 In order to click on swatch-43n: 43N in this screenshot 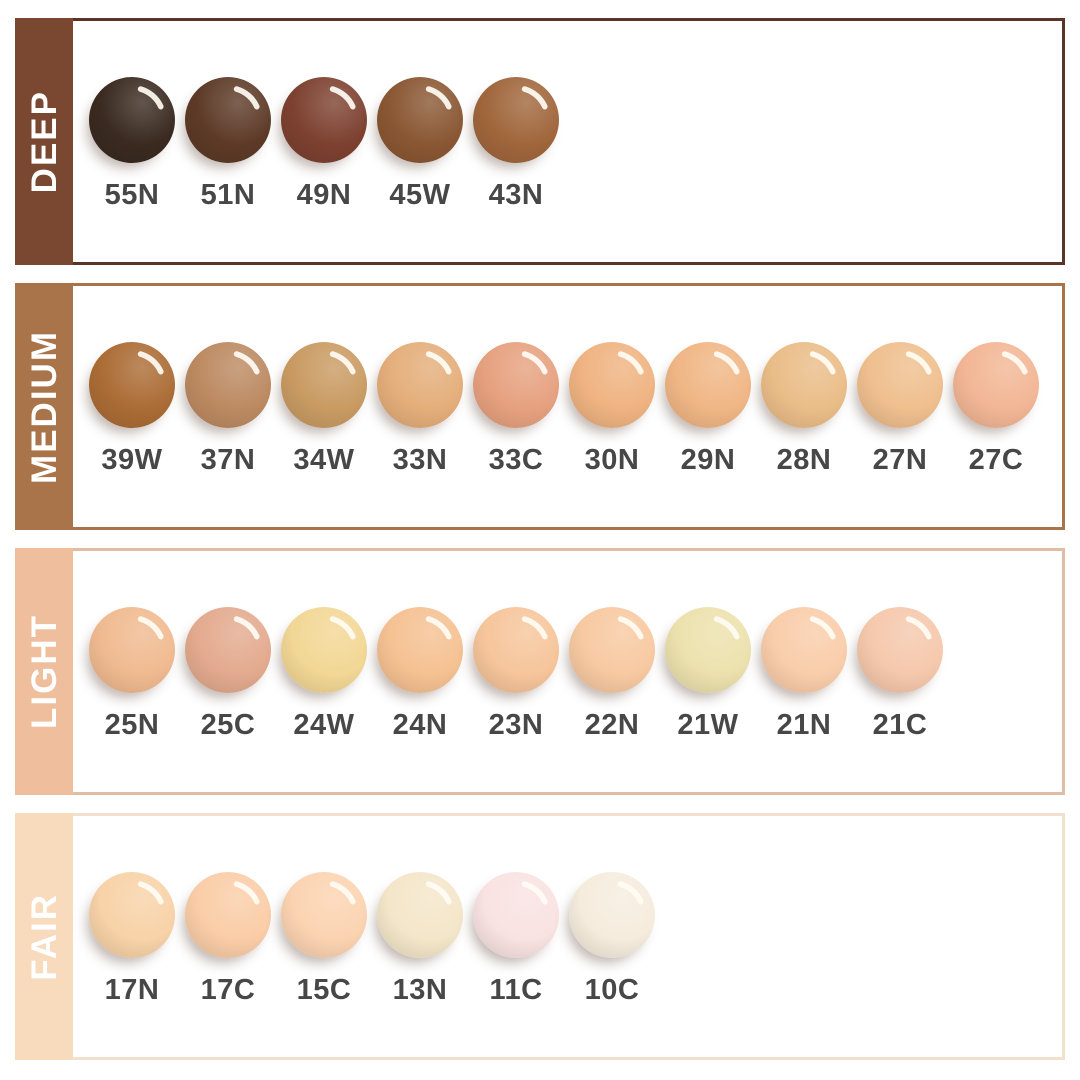, I will do `click(516, 144)`.